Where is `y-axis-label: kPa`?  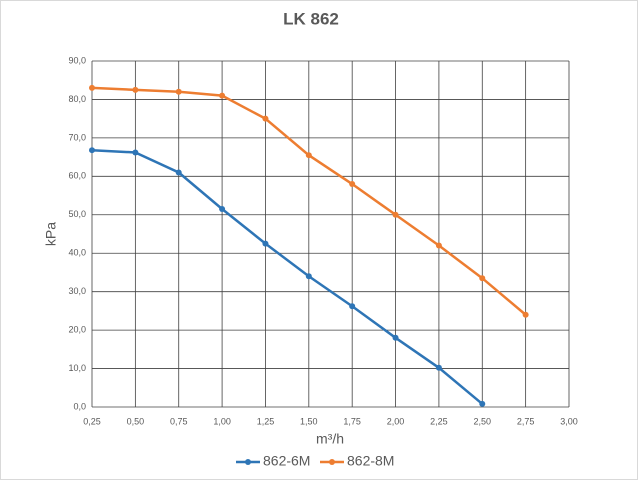
y-axis-label: kPa is located at coordinates (51, 234).